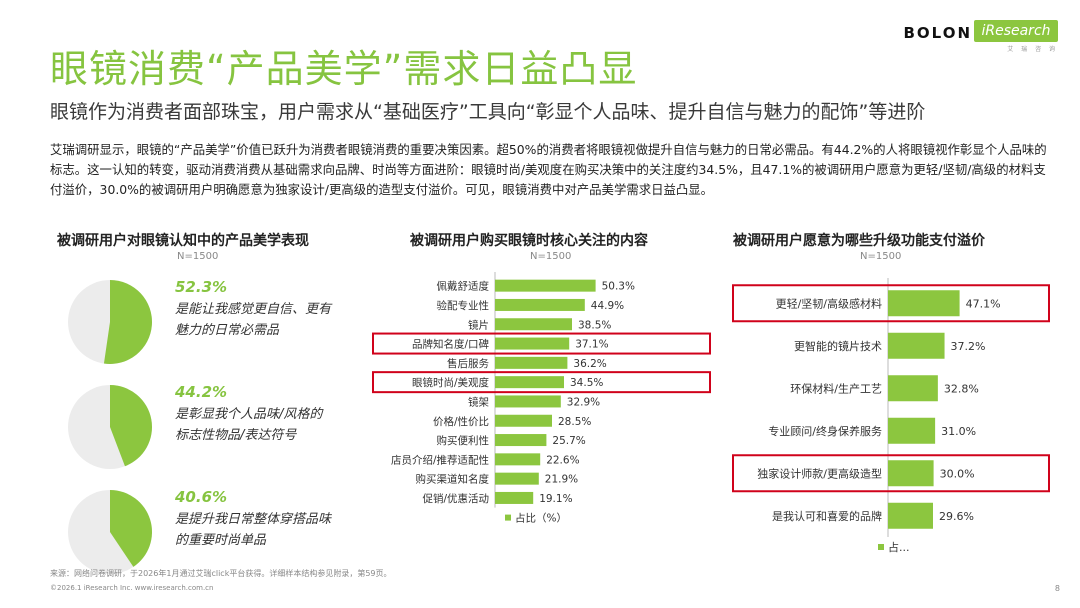 The height and width of the screenshot is (608, 1080). Describe the element at coordinates (478, 401) in the screenshot. I see `bar-category-label: 镜架` at that location.